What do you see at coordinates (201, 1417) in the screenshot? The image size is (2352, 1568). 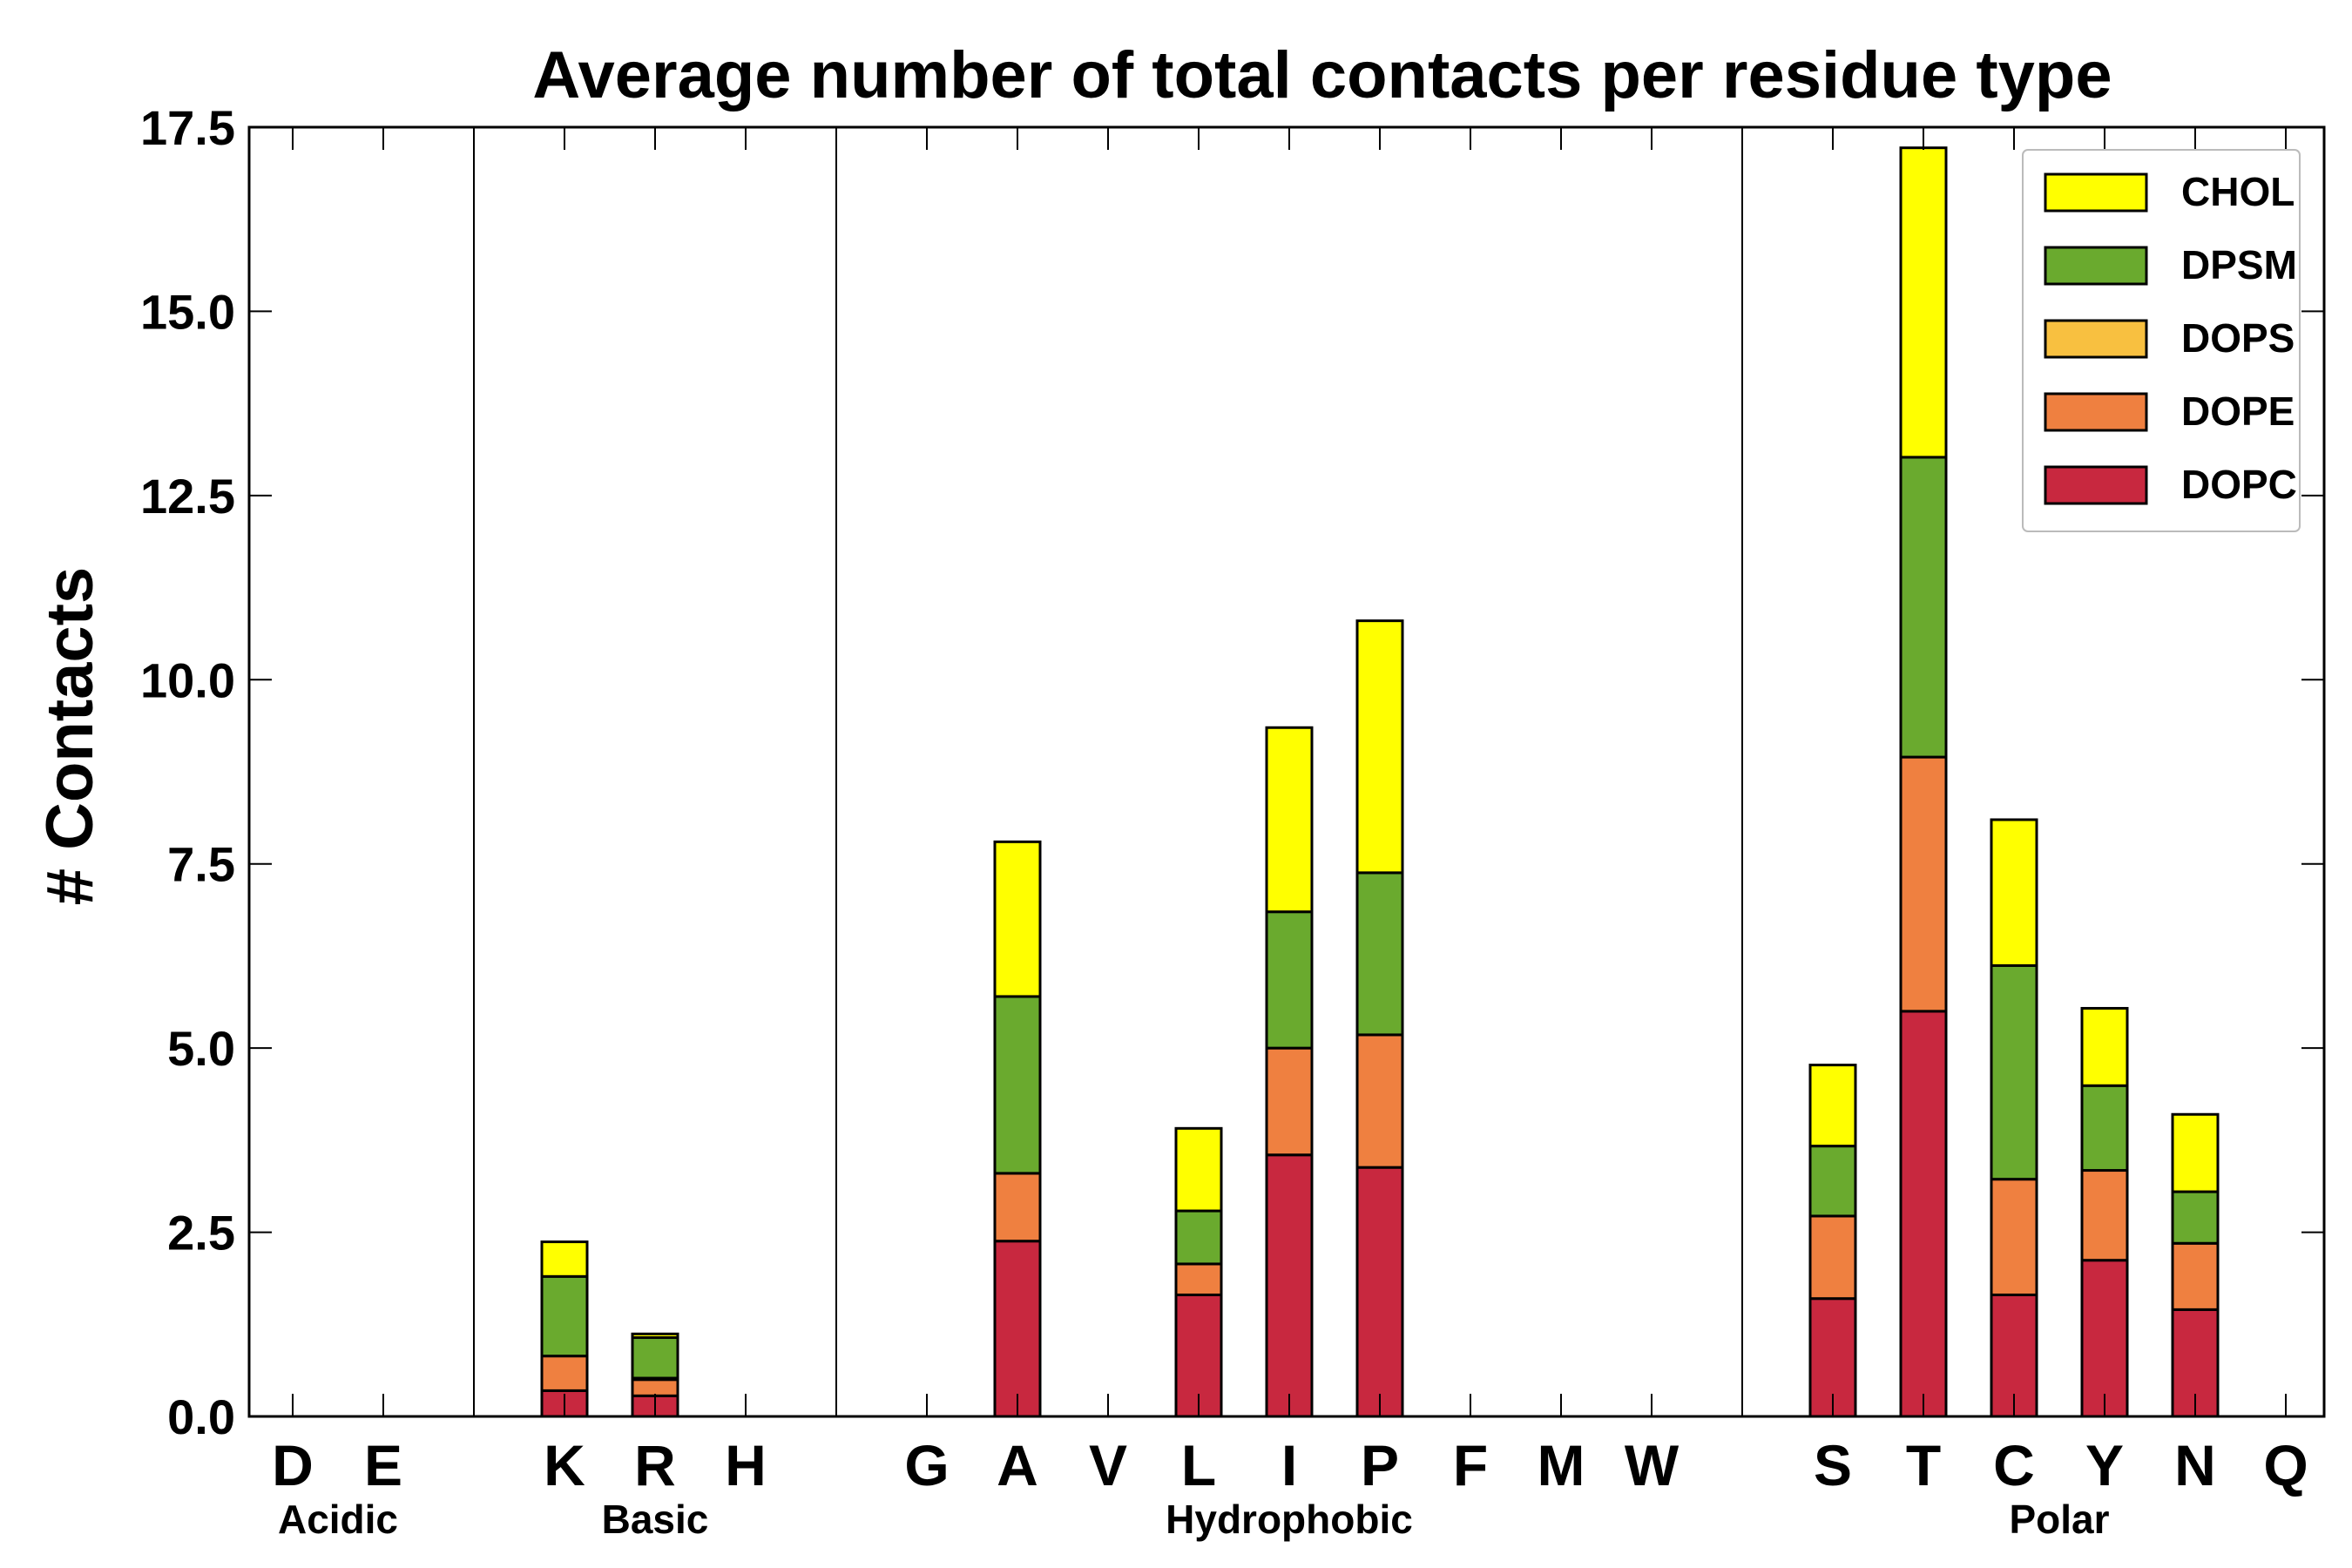 I see `y-tick-label: 0.0` at bounding box center [201, 1417].